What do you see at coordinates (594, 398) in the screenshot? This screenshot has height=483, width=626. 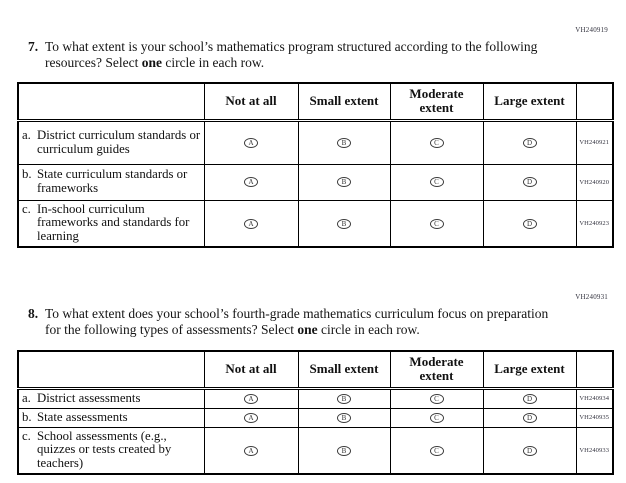 I see `row-code: VH240934` at bounding box center [594, 398].